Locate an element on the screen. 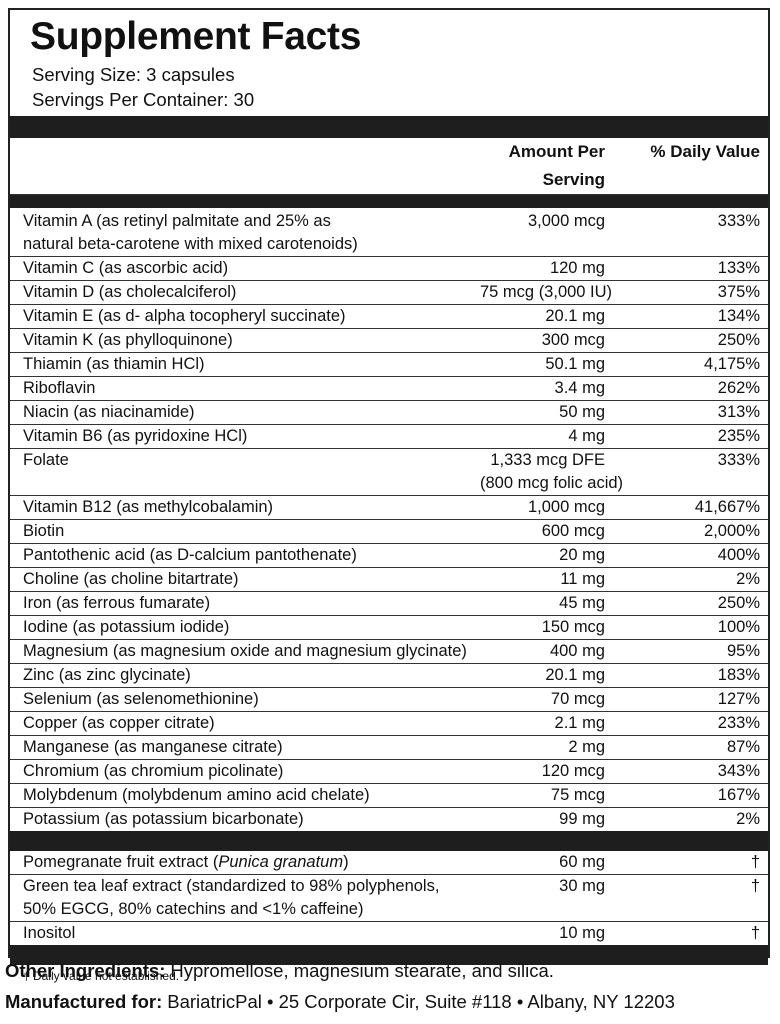 The width and height of the screenshot is (780, 1024). column-header: Amount Per Serving % Daily Value is located at coordinates (389, 166).